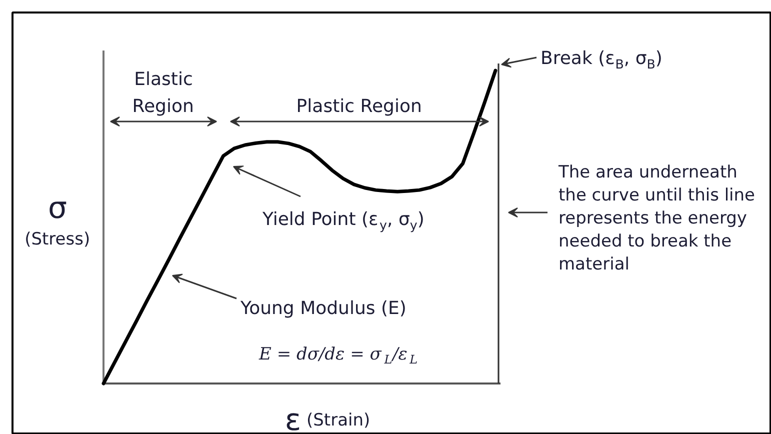  What do you see at coordinates (359, 106) in the screenshot?
I see `annotation: Plastic Region` at bounding box center [359, 106].